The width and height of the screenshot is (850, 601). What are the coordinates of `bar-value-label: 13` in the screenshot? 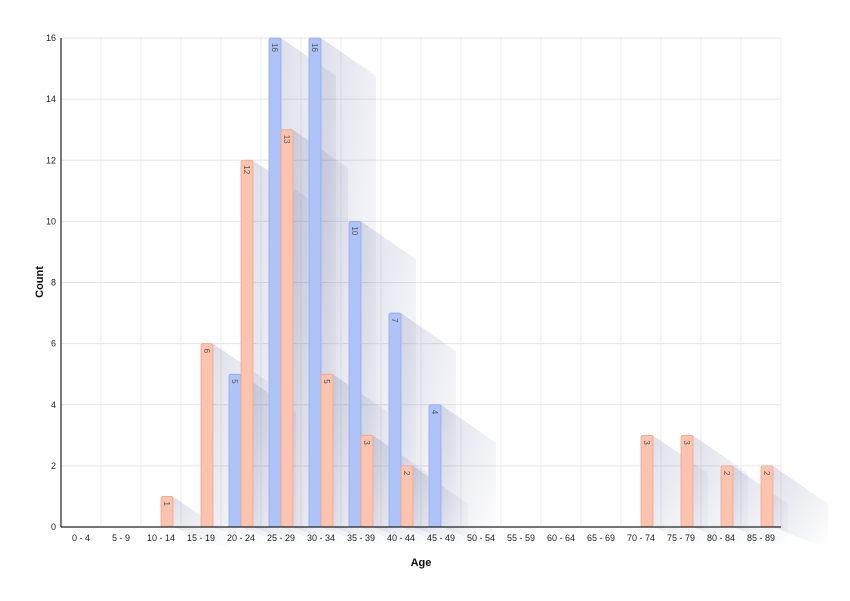 It's located at (286, 139).